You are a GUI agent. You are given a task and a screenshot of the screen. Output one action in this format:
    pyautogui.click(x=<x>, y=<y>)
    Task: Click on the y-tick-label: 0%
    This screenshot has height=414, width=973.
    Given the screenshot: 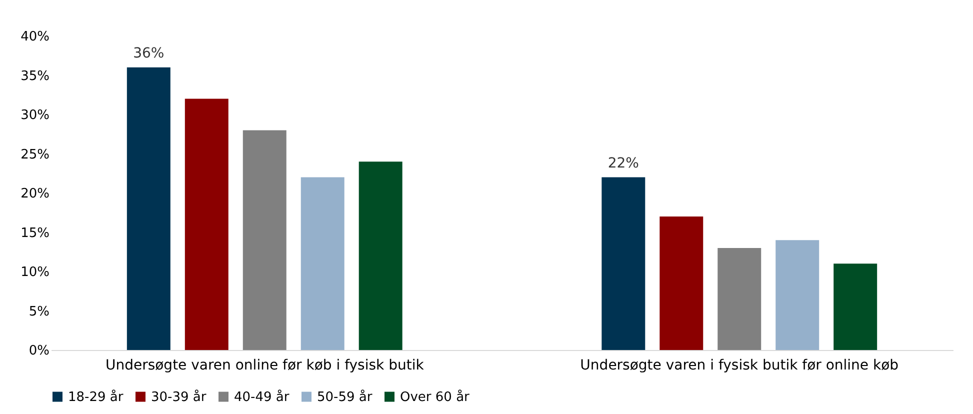 What is the action you would take?
    pyautogui.click(x=39, y=351)
    